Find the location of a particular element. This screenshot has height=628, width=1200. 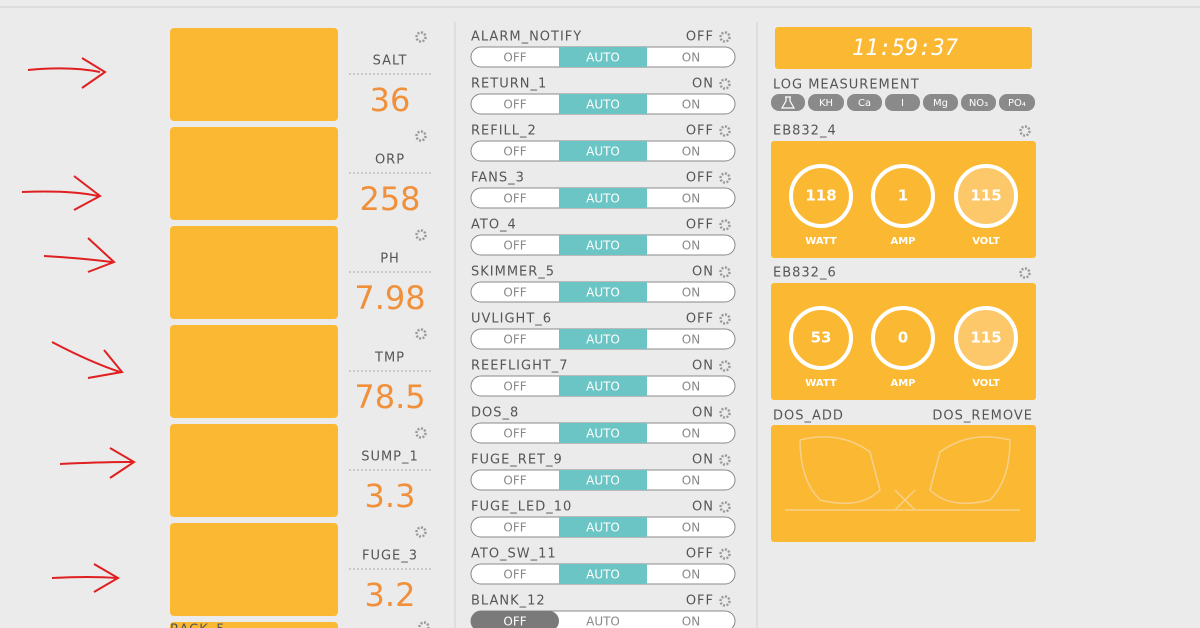

outlet-name: FUGE_RET_9 is located at coordinates (517, 460).